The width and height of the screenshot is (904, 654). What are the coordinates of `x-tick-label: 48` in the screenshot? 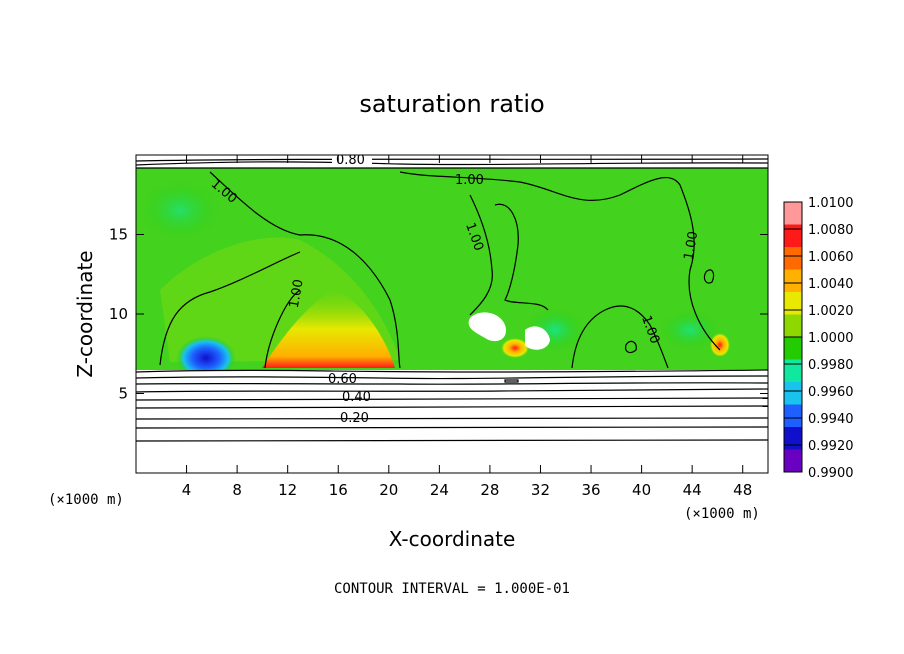 It's located at (742, 490).